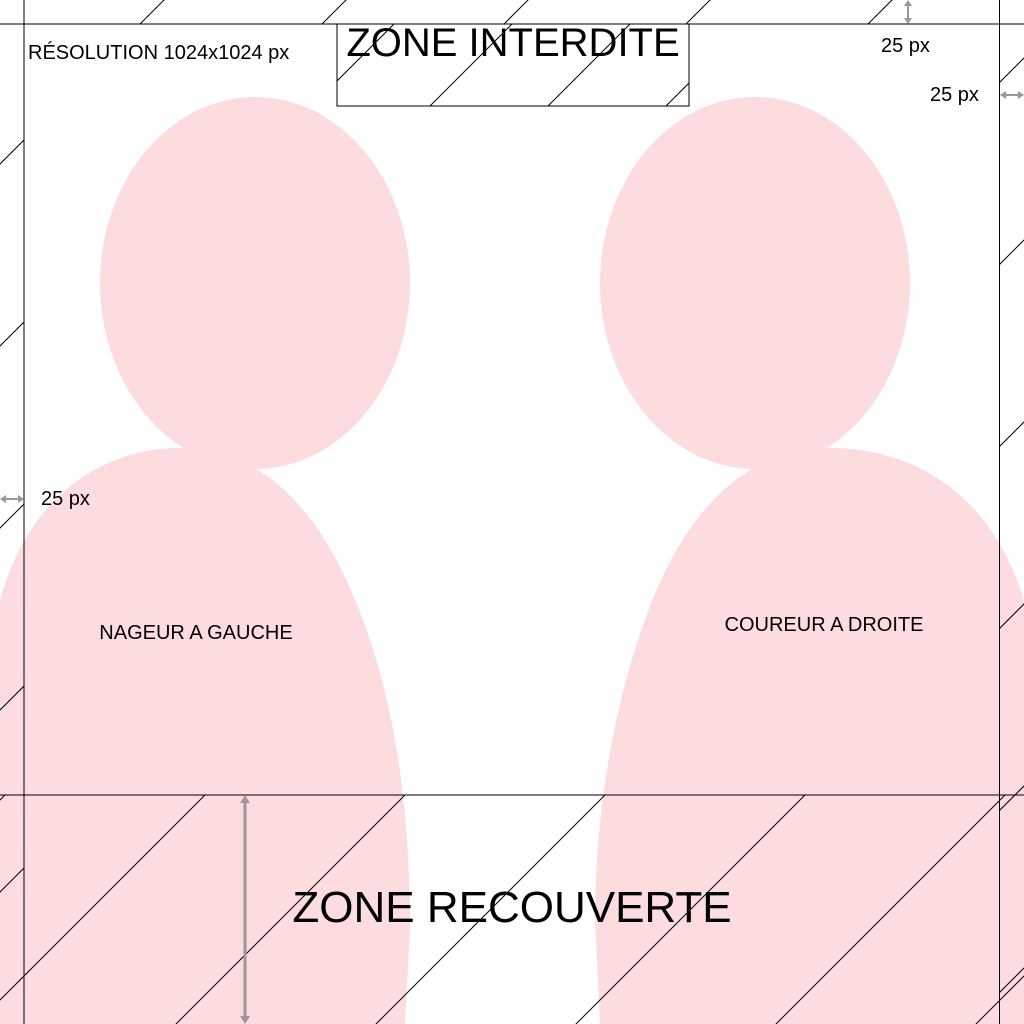 The image size is (1024, 1024). Describe the element at coordinates (755, 283) in the screenshot. I see `right-figure-head` at that location.